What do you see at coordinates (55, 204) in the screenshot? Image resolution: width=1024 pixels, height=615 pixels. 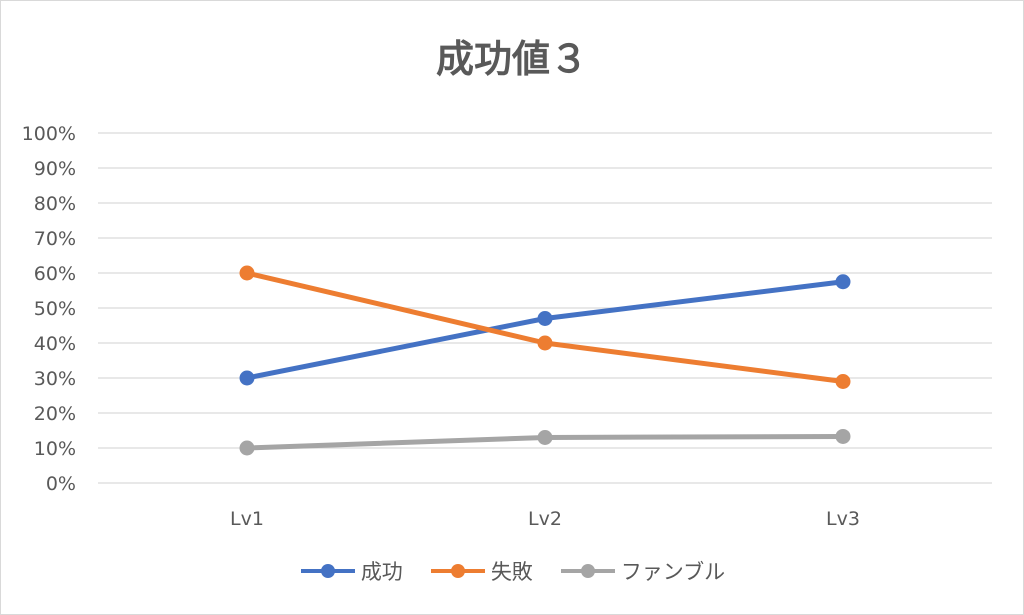 I see `y-tick-label: 80%` at bounding box center [55, 204].